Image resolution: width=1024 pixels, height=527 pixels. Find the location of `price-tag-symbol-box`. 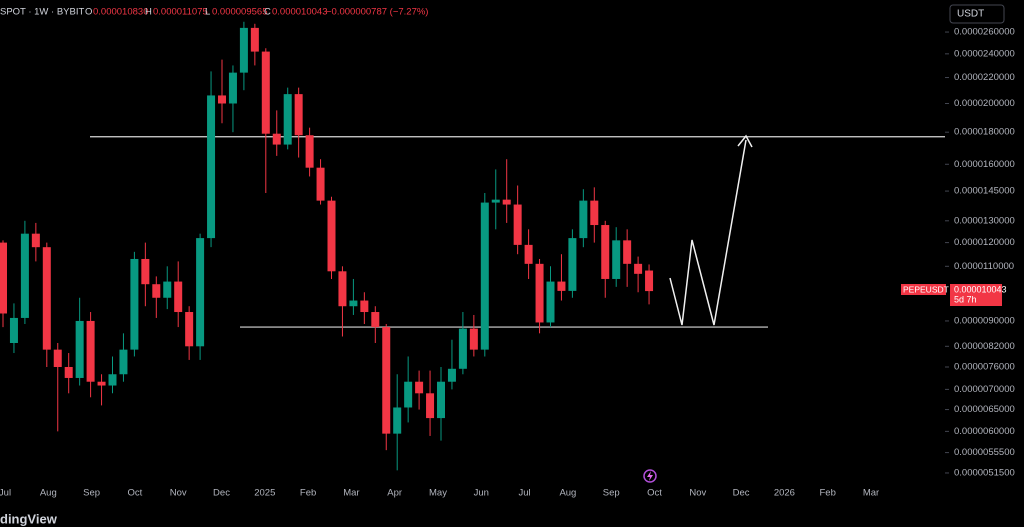

price-tag-symbol-box is located at coordinates (923, 289).